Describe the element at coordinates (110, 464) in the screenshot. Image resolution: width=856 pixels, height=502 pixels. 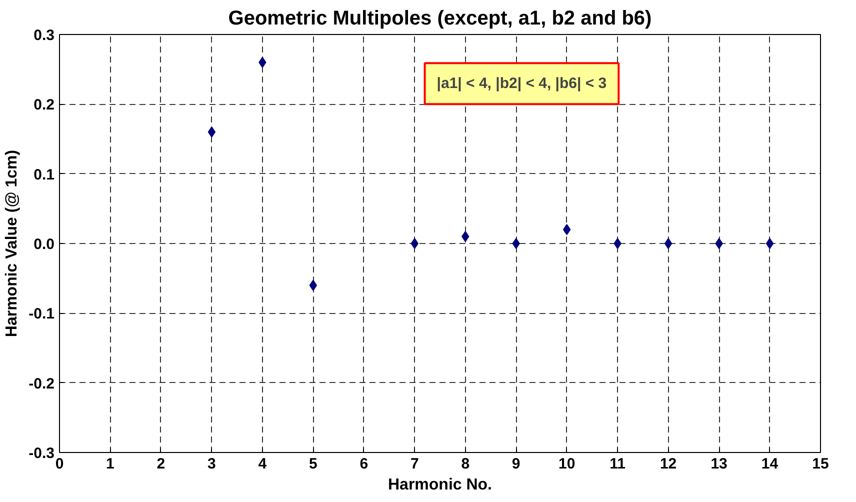
I see `x-tick-label: 1` at that location.